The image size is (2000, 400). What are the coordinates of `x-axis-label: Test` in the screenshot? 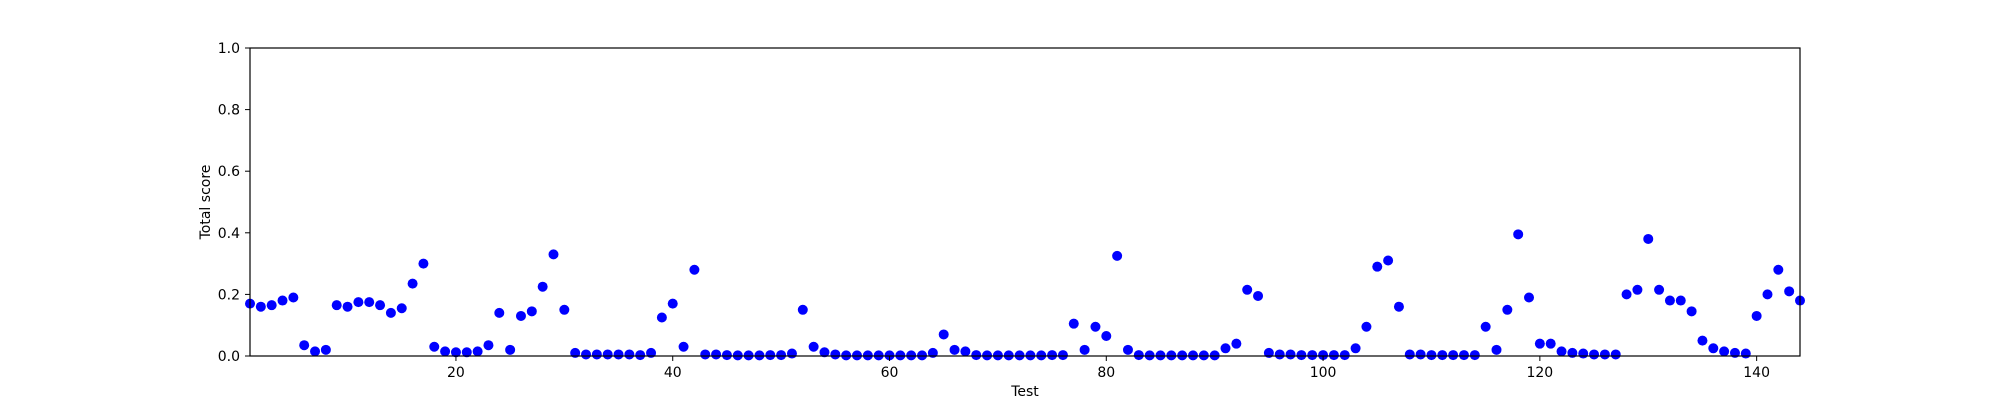 It's located at (1024, 392).